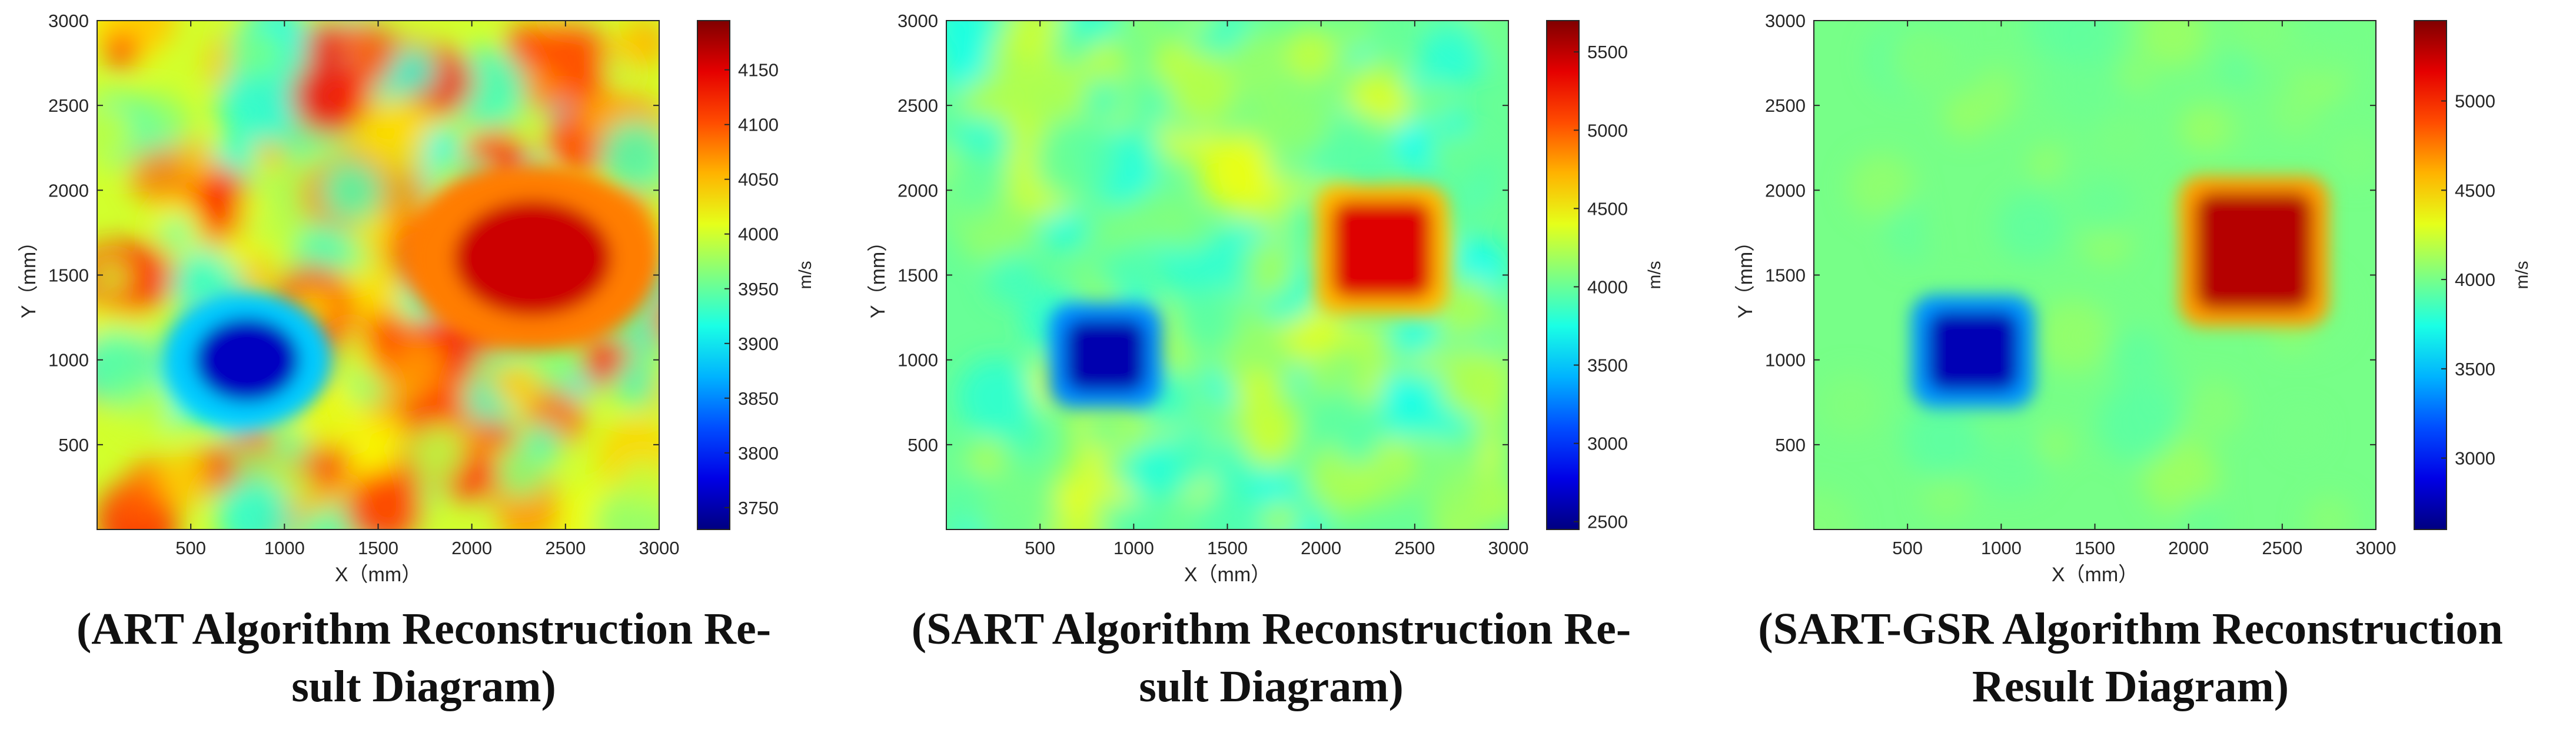 This screenshot has width=2576, height=736. I want to click on x-tick-label: 2000, so click(2188, 548).